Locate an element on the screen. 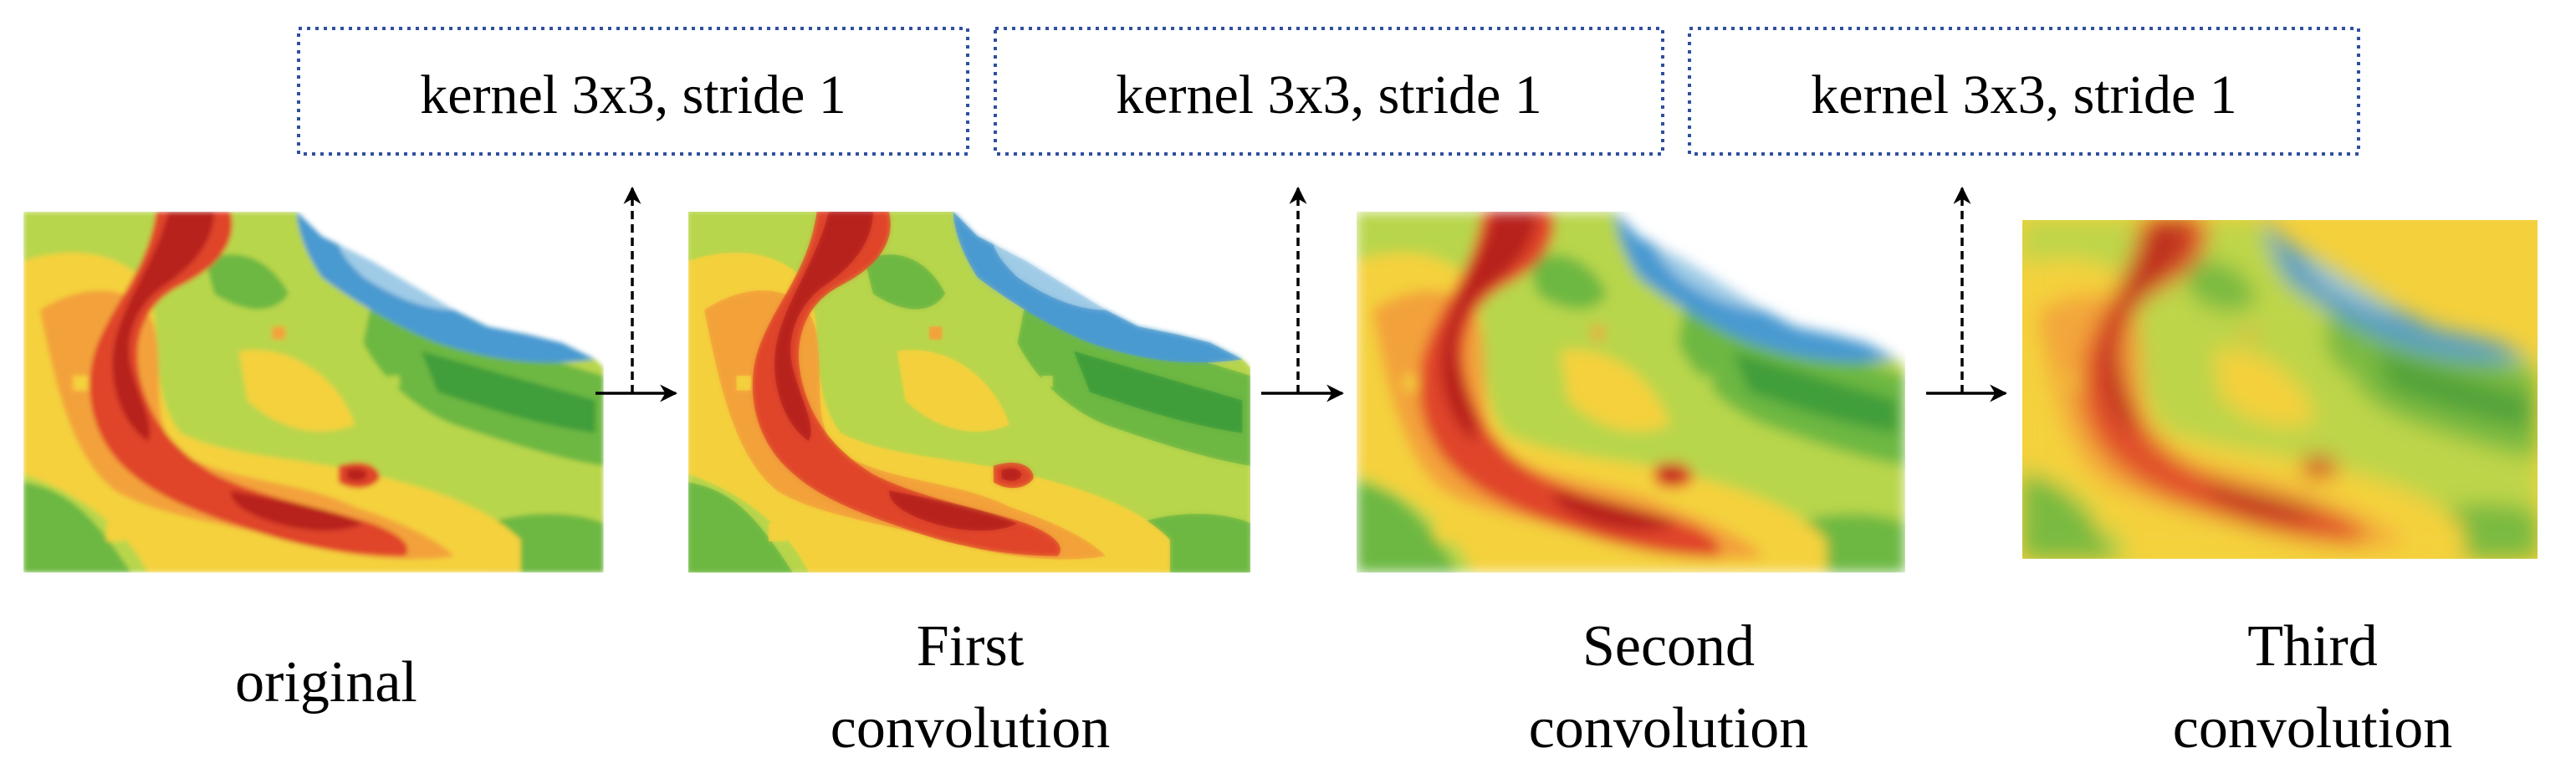 The height and width of the screenshot is (779, 2576). caption-second-line1: Second is located at coordinates (1668, 646).